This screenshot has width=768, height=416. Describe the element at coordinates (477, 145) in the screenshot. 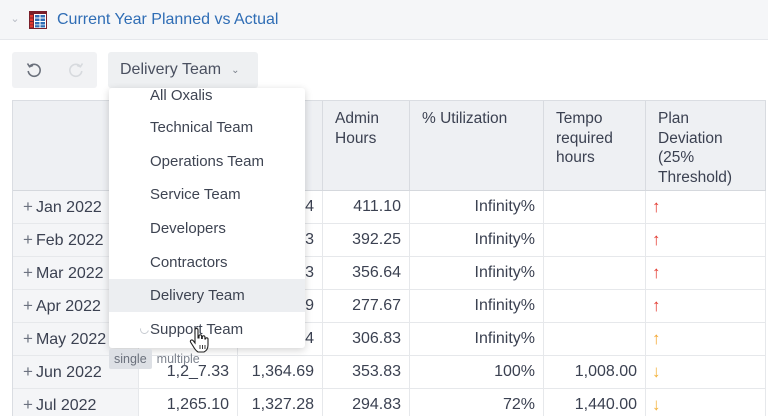

I see `header-utilization: % Utilization` at that location.